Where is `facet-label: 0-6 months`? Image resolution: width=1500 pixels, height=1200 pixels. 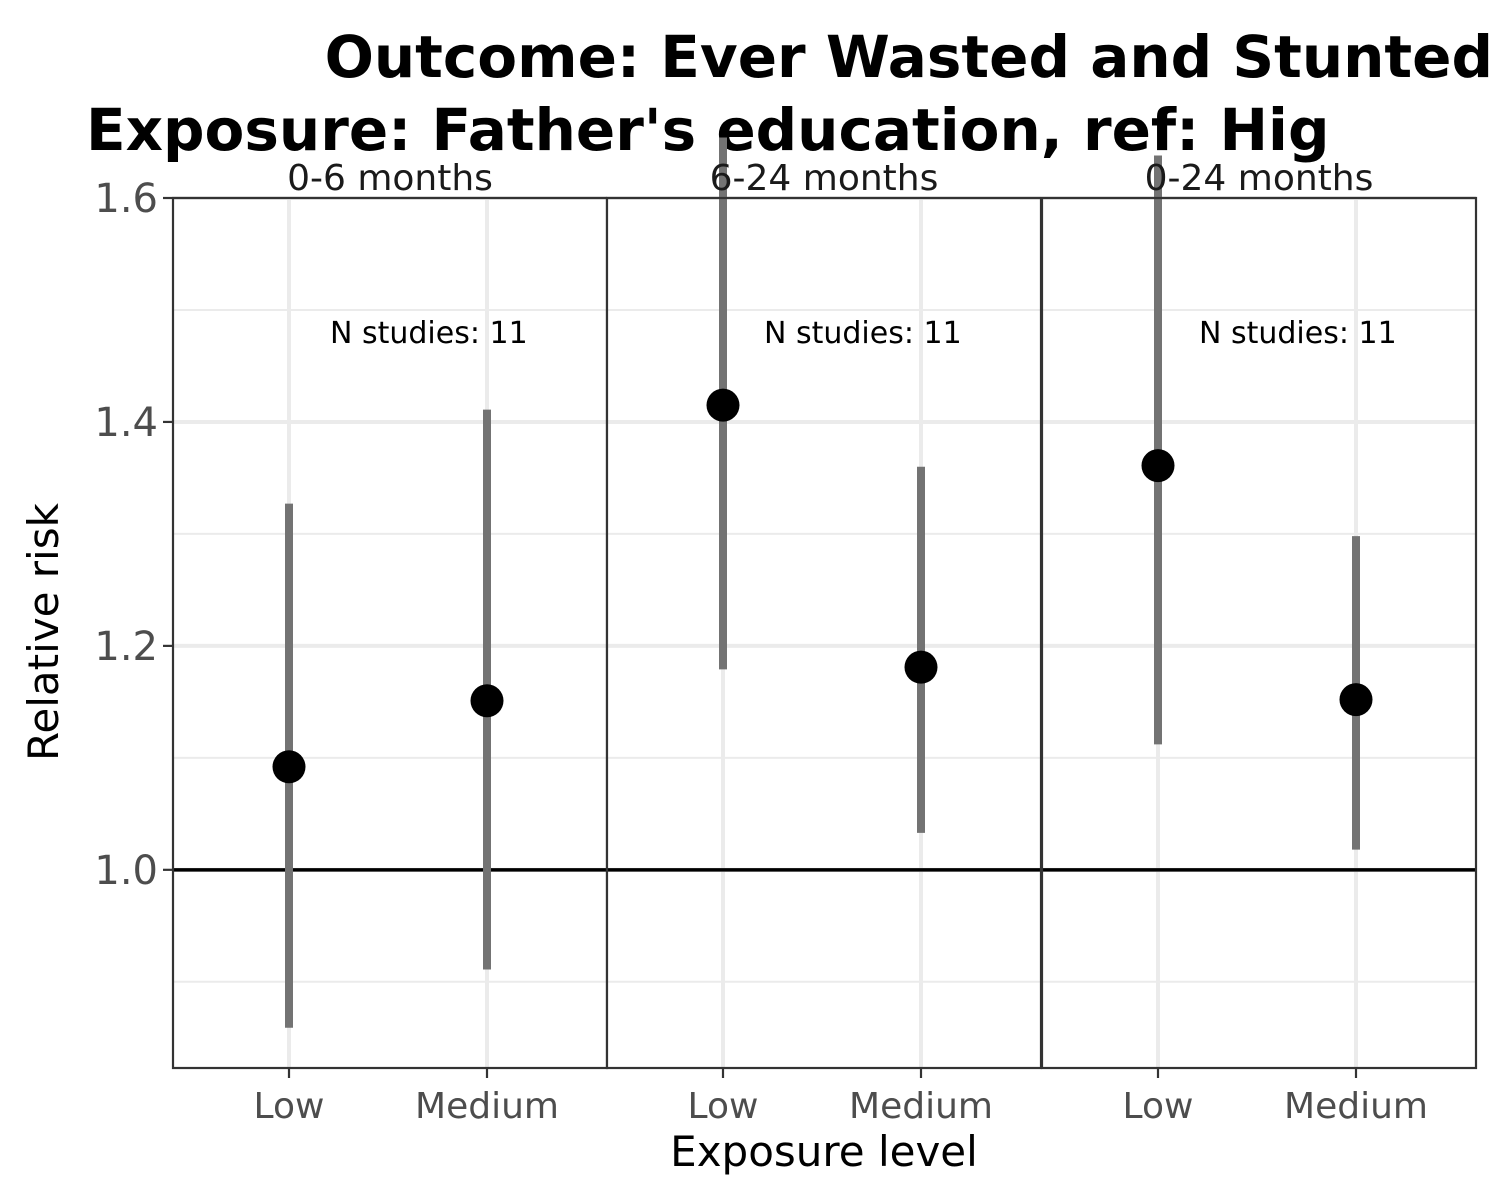 facet-label: 0-6 months is located at coordinates (390, 178).